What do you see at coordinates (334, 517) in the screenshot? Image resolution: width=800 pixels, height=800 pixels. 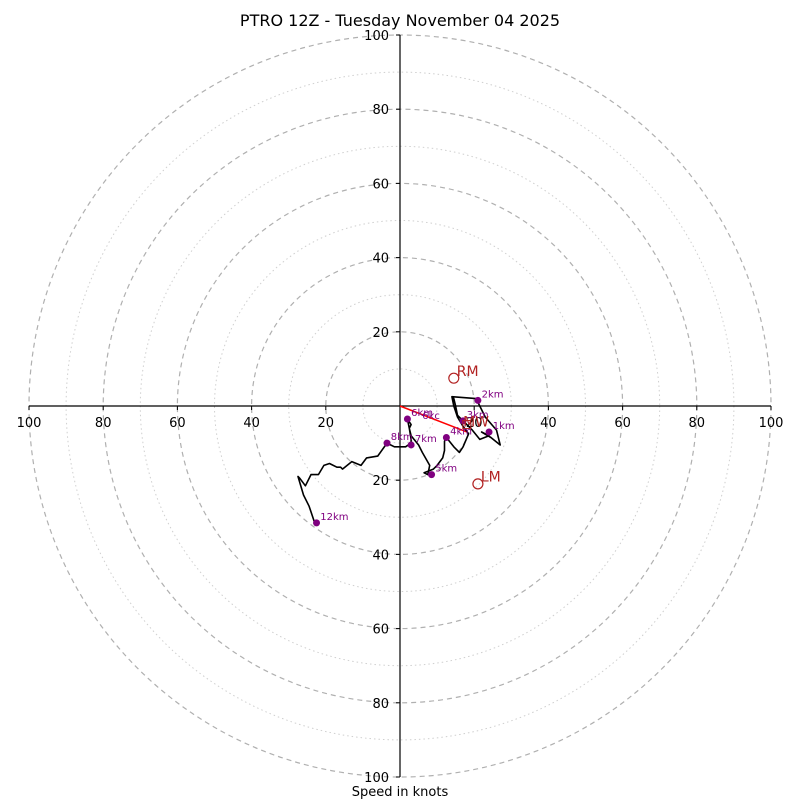 I see `height-label-12km: 12km` at bounding box center [334, 517].